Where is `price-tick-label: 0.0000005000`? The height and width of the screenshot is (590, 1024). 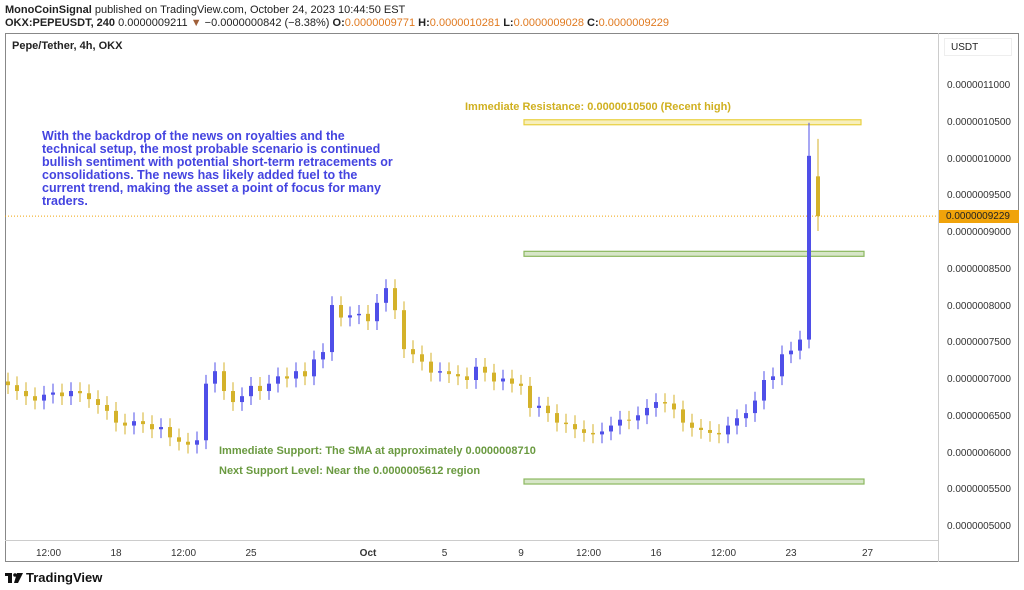 price-tick-label: 0.0000005000 is located at coordinates (979, 526).